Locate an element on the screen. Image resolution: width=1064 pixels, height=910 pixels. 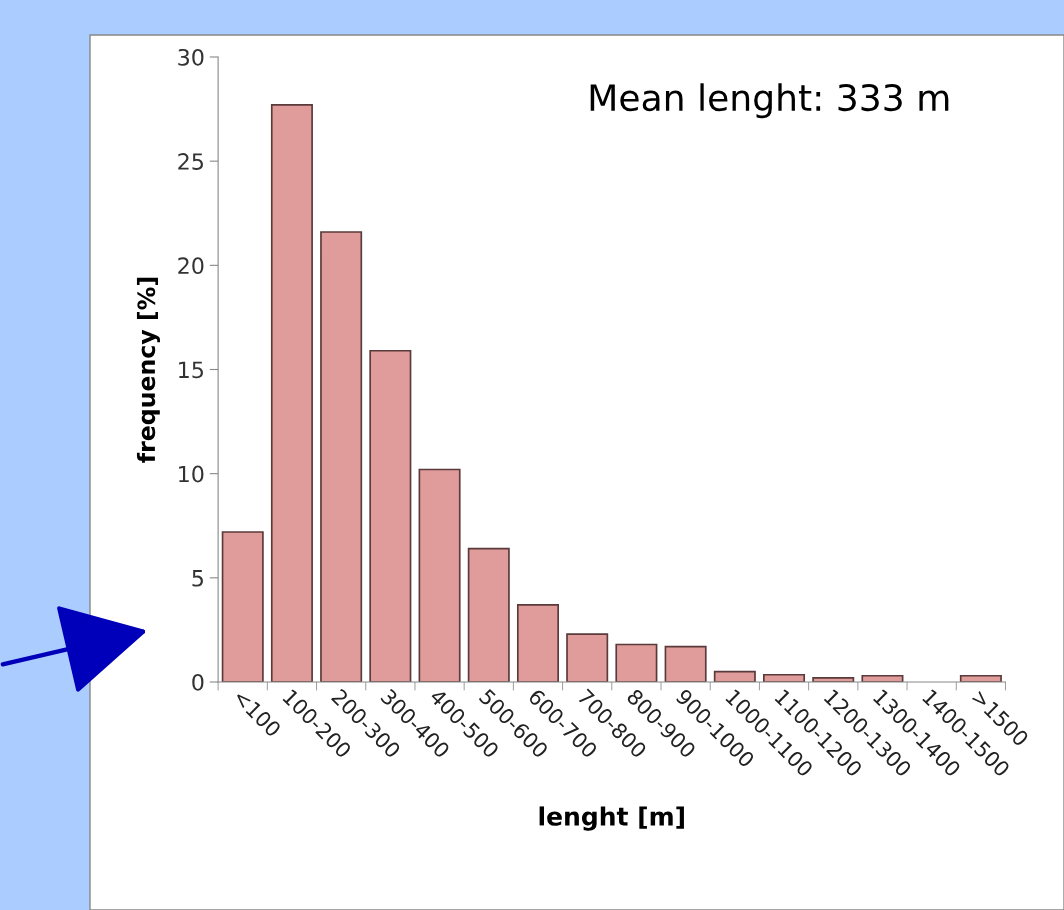
y-tick-label: 20 is located at coordinates (191, 266).